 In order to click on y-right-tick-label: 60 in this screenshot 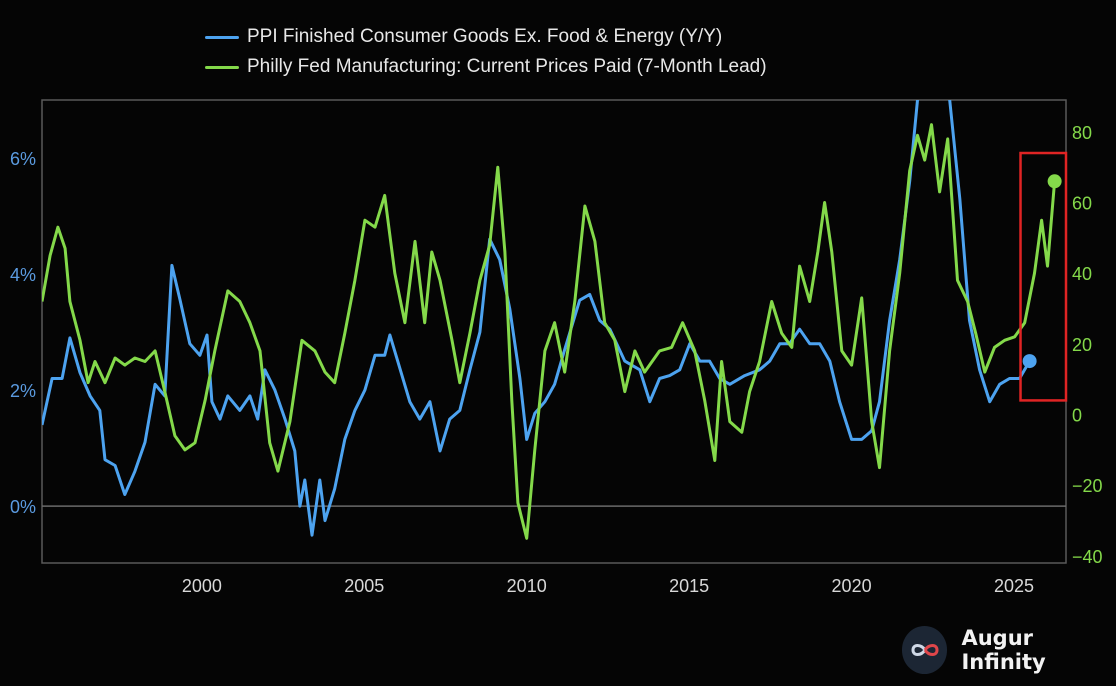, I will do `click(1082, 203)`.